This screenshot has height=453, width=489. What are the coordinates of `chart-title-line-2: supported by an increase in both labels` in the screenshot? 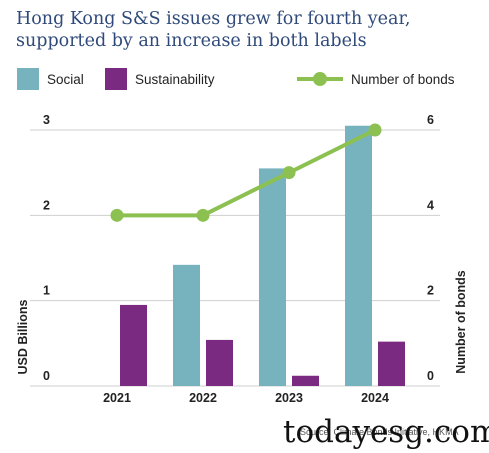 It's located at (191, 41).